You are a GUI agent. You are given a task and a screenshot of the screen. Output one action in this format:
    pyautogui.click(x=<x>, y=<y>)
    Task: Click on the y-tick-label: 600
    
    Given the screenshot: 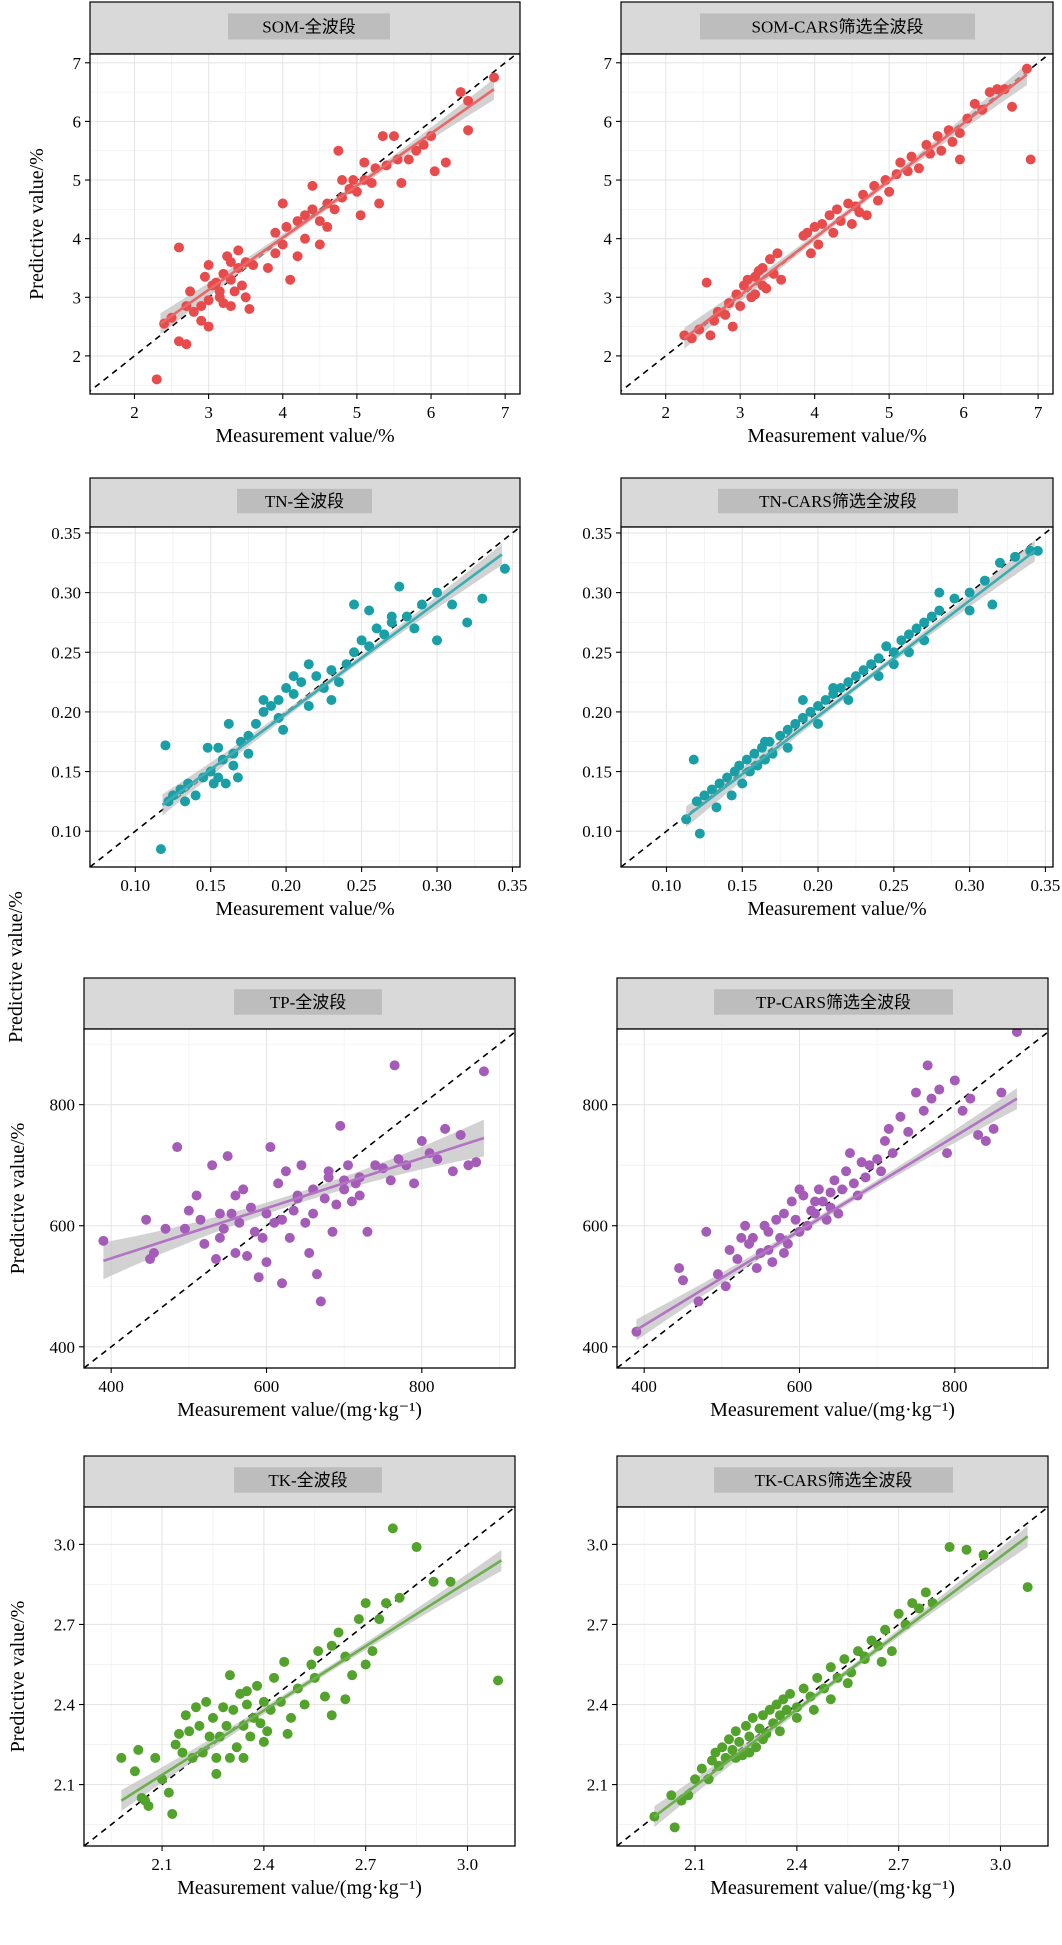 What is the action you would take?
    pyautogui.click(x=596, y=1226)
    